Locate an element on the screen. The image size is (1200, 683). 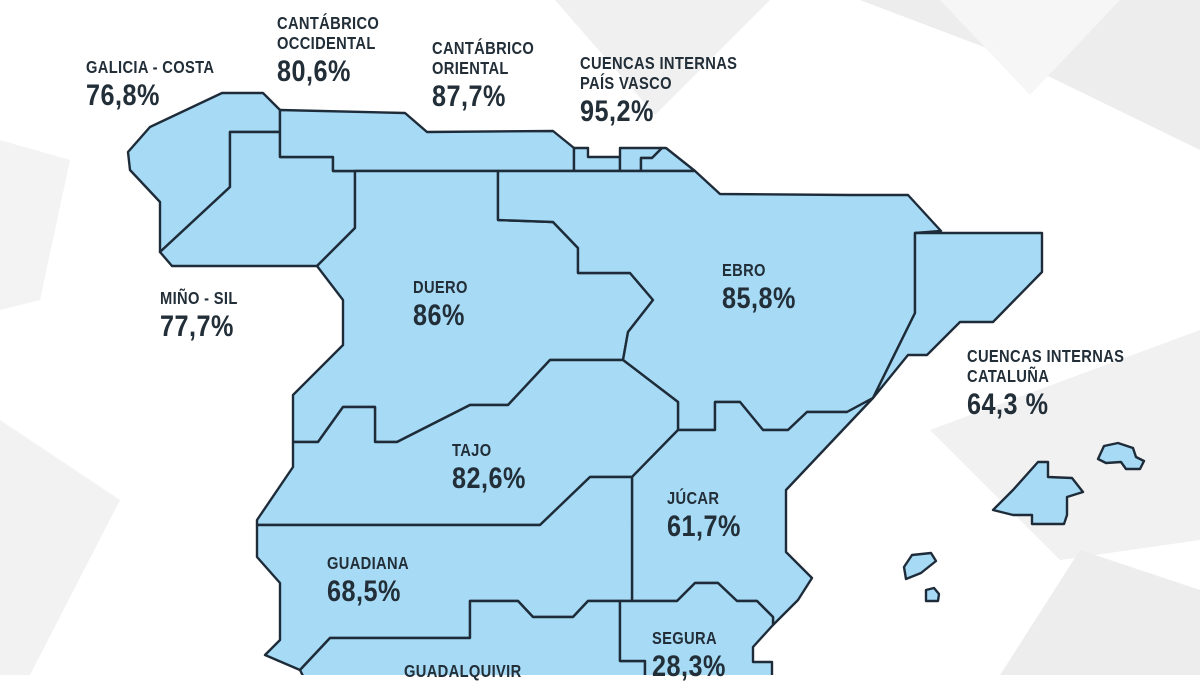
island-ibiza is located at coordinates (920, 566).